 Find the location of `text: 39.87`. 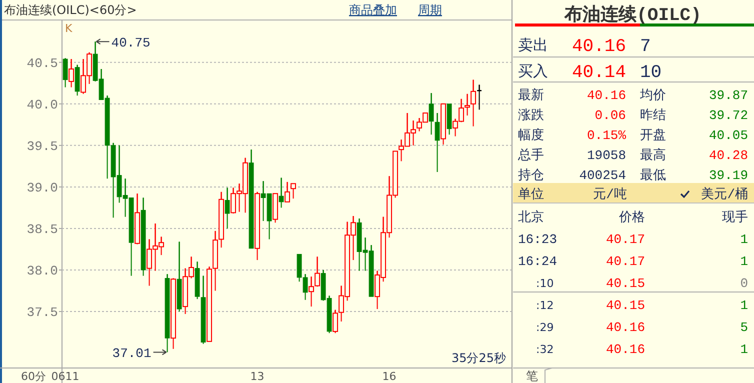

text: 39.87 is located at coordinates (728, 95).